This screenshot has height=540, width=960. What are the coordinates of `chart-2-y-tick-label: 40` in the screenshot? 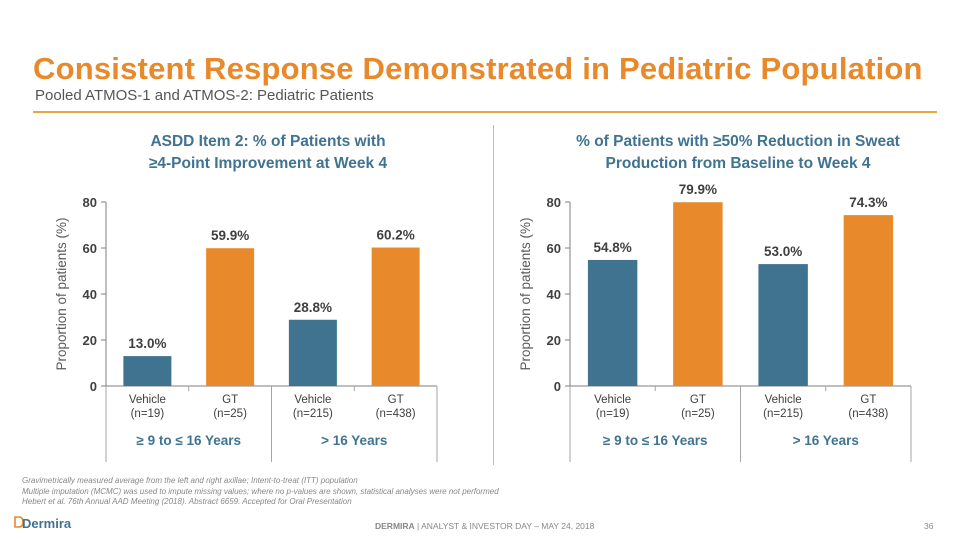 It's located at (554, 294).